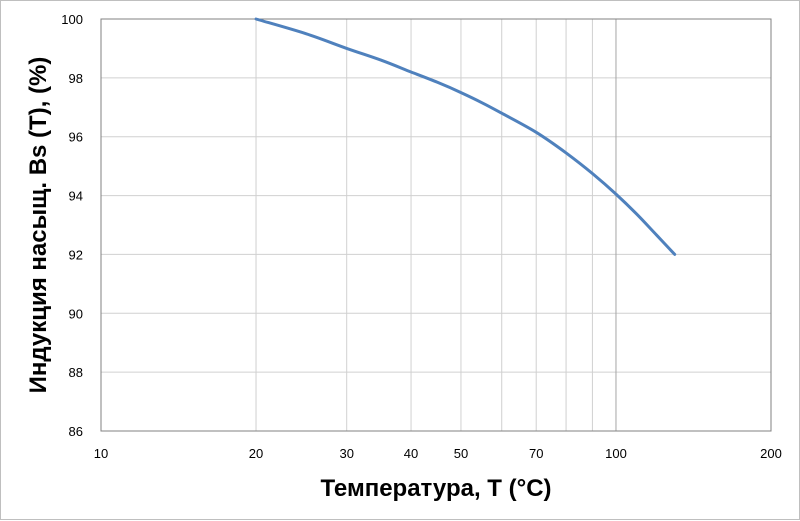 This screenshot has width=800, height=521. Describe the element at coordinates (771, 453) in the screenshot. I see `x-tick-label: 200` at that location.